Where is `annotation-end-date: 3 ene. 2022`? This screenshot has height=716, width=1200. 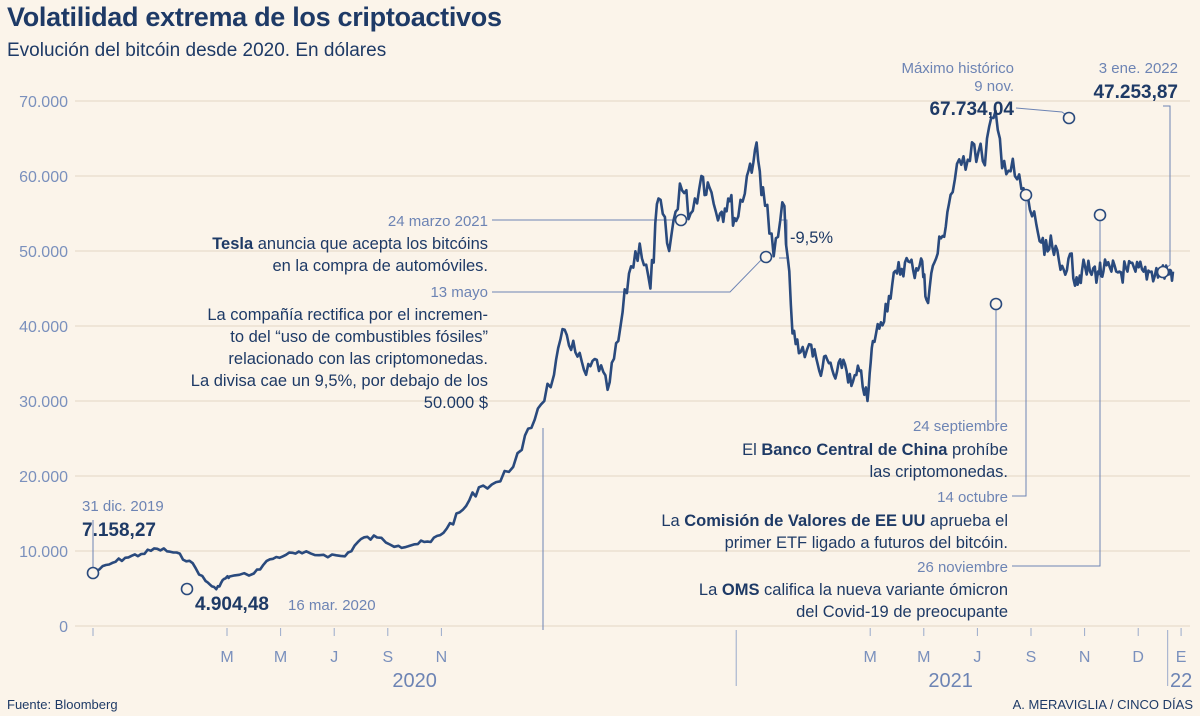 annotation-end-date: 3 ene. 2022 is located at coordinates (1138, 68).